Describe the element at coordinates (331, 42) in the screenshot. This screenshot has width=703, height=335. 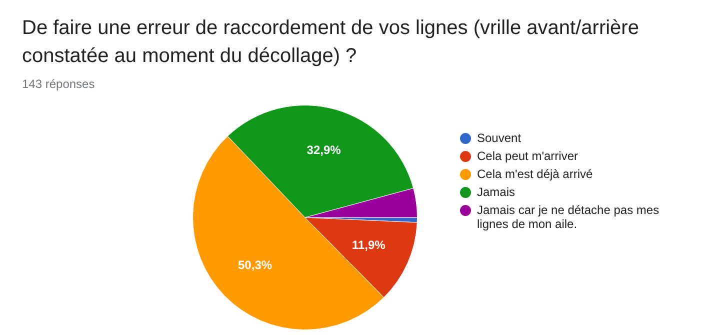
I see `chart-title: De faire une erreur de raccordement de vos lignes (vrille avant/arrière constatée au moment du décollage) ?` at that location.